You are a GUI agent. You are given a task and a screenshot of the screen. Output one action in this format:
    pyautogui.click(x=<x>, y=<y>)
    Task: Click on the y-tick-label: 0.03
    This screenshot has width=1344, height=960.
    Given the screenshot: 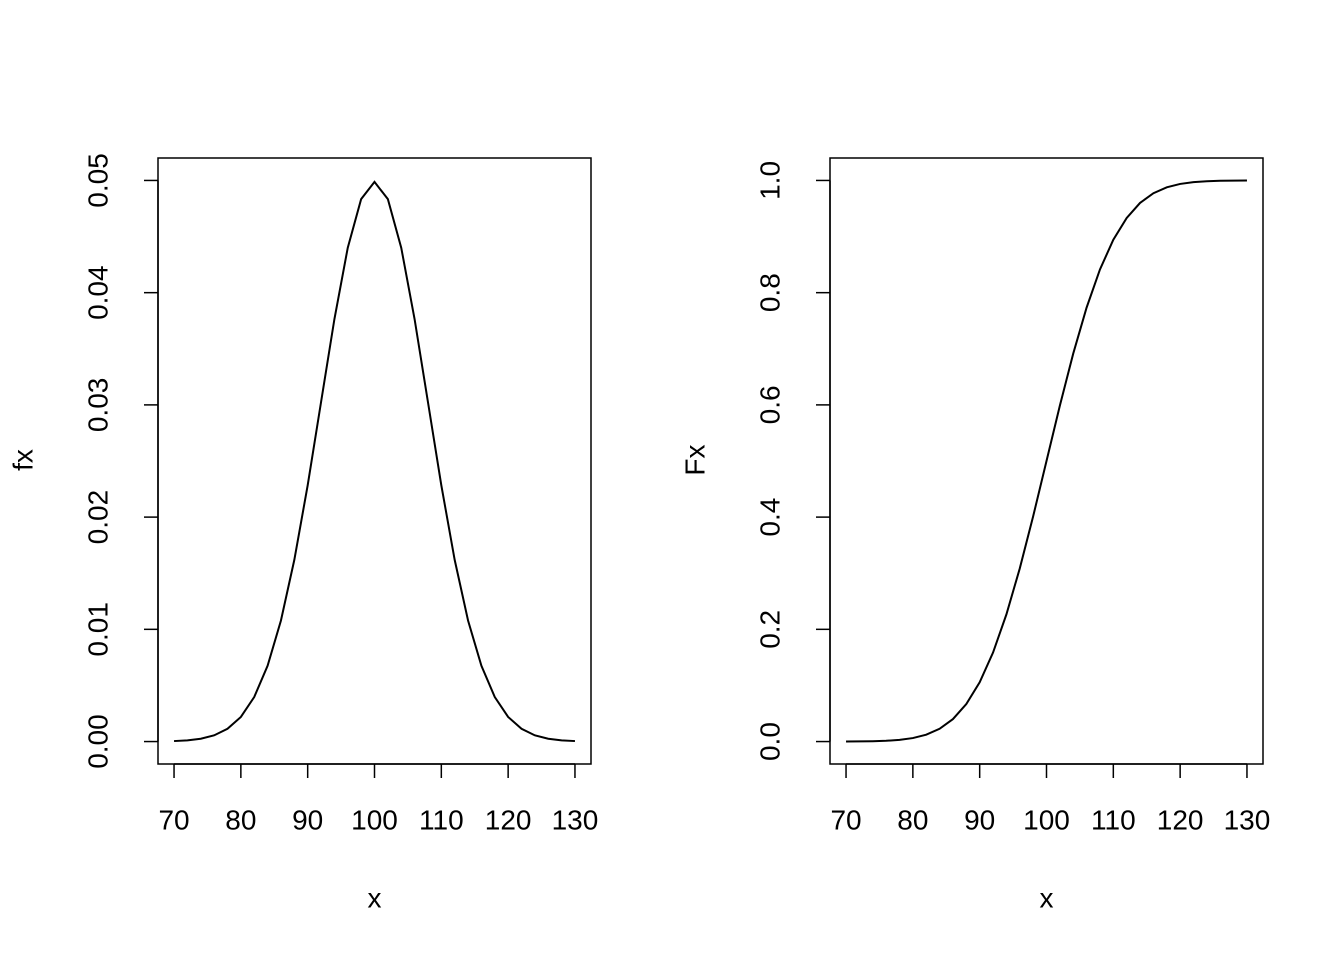 What is the action you would take?
    pyautogui.click(x=97, y=405)
    